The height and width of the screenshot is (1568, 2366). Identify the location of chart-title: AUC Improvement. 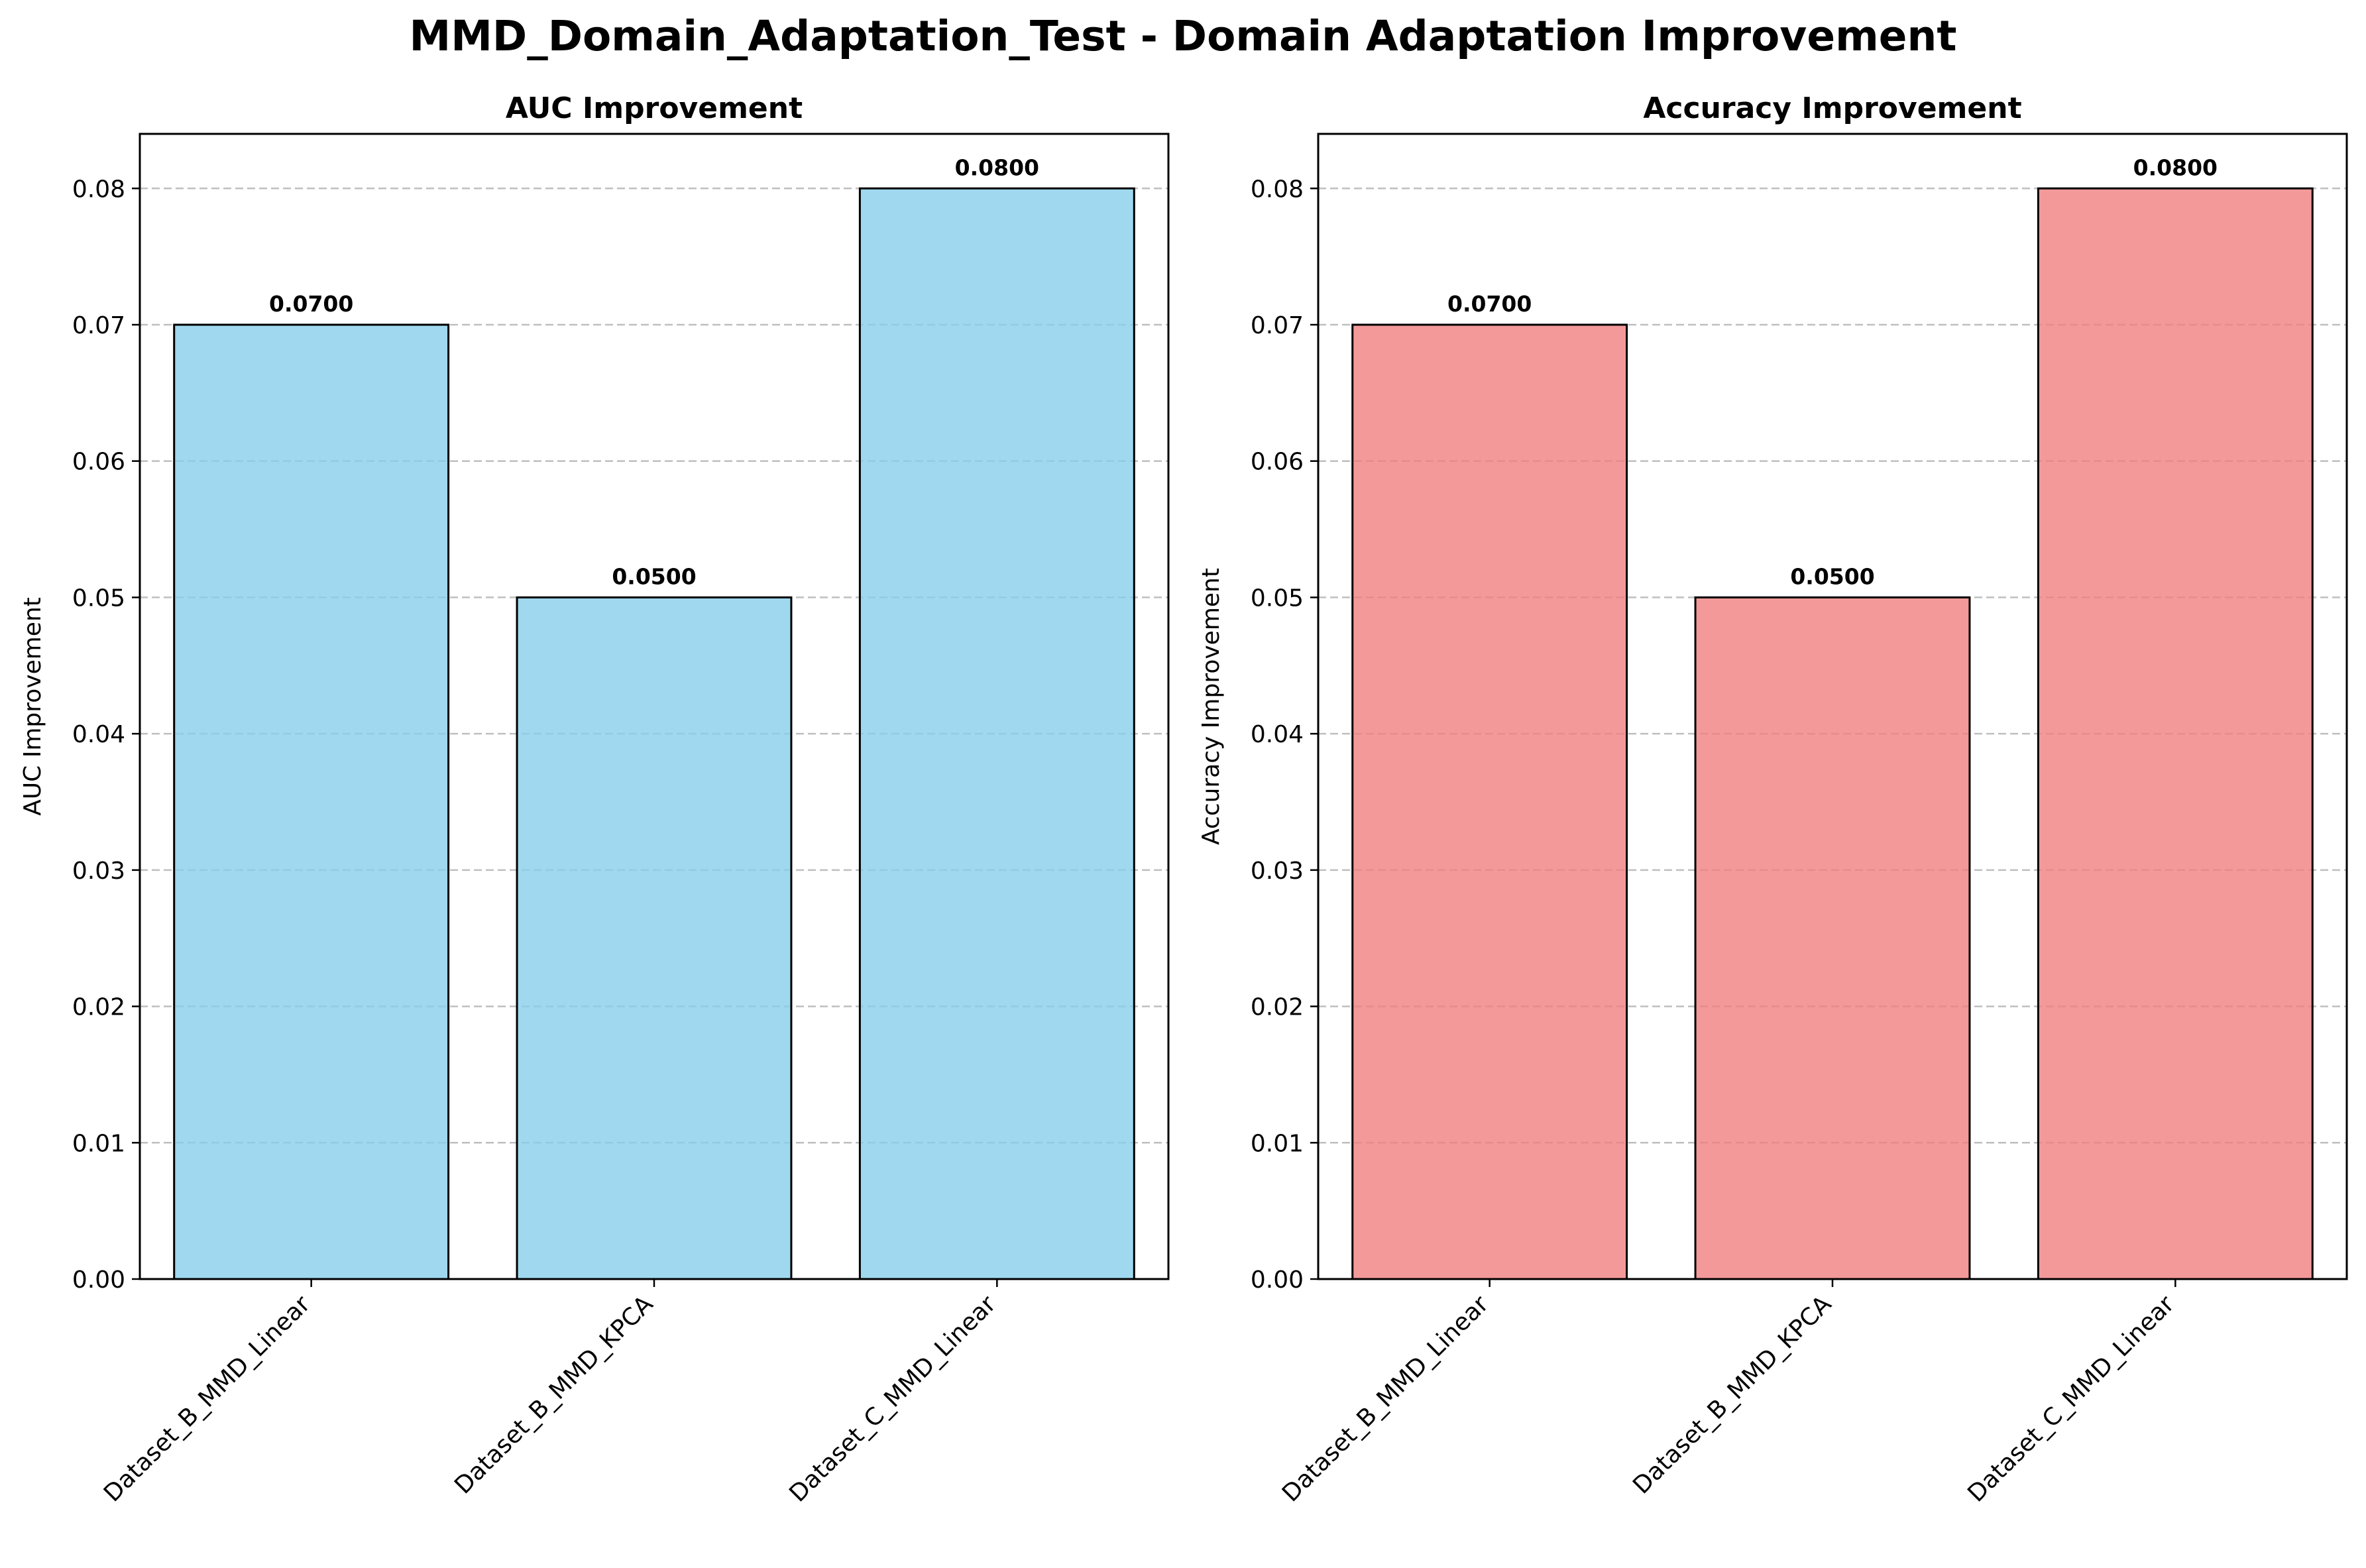
(654, 108).